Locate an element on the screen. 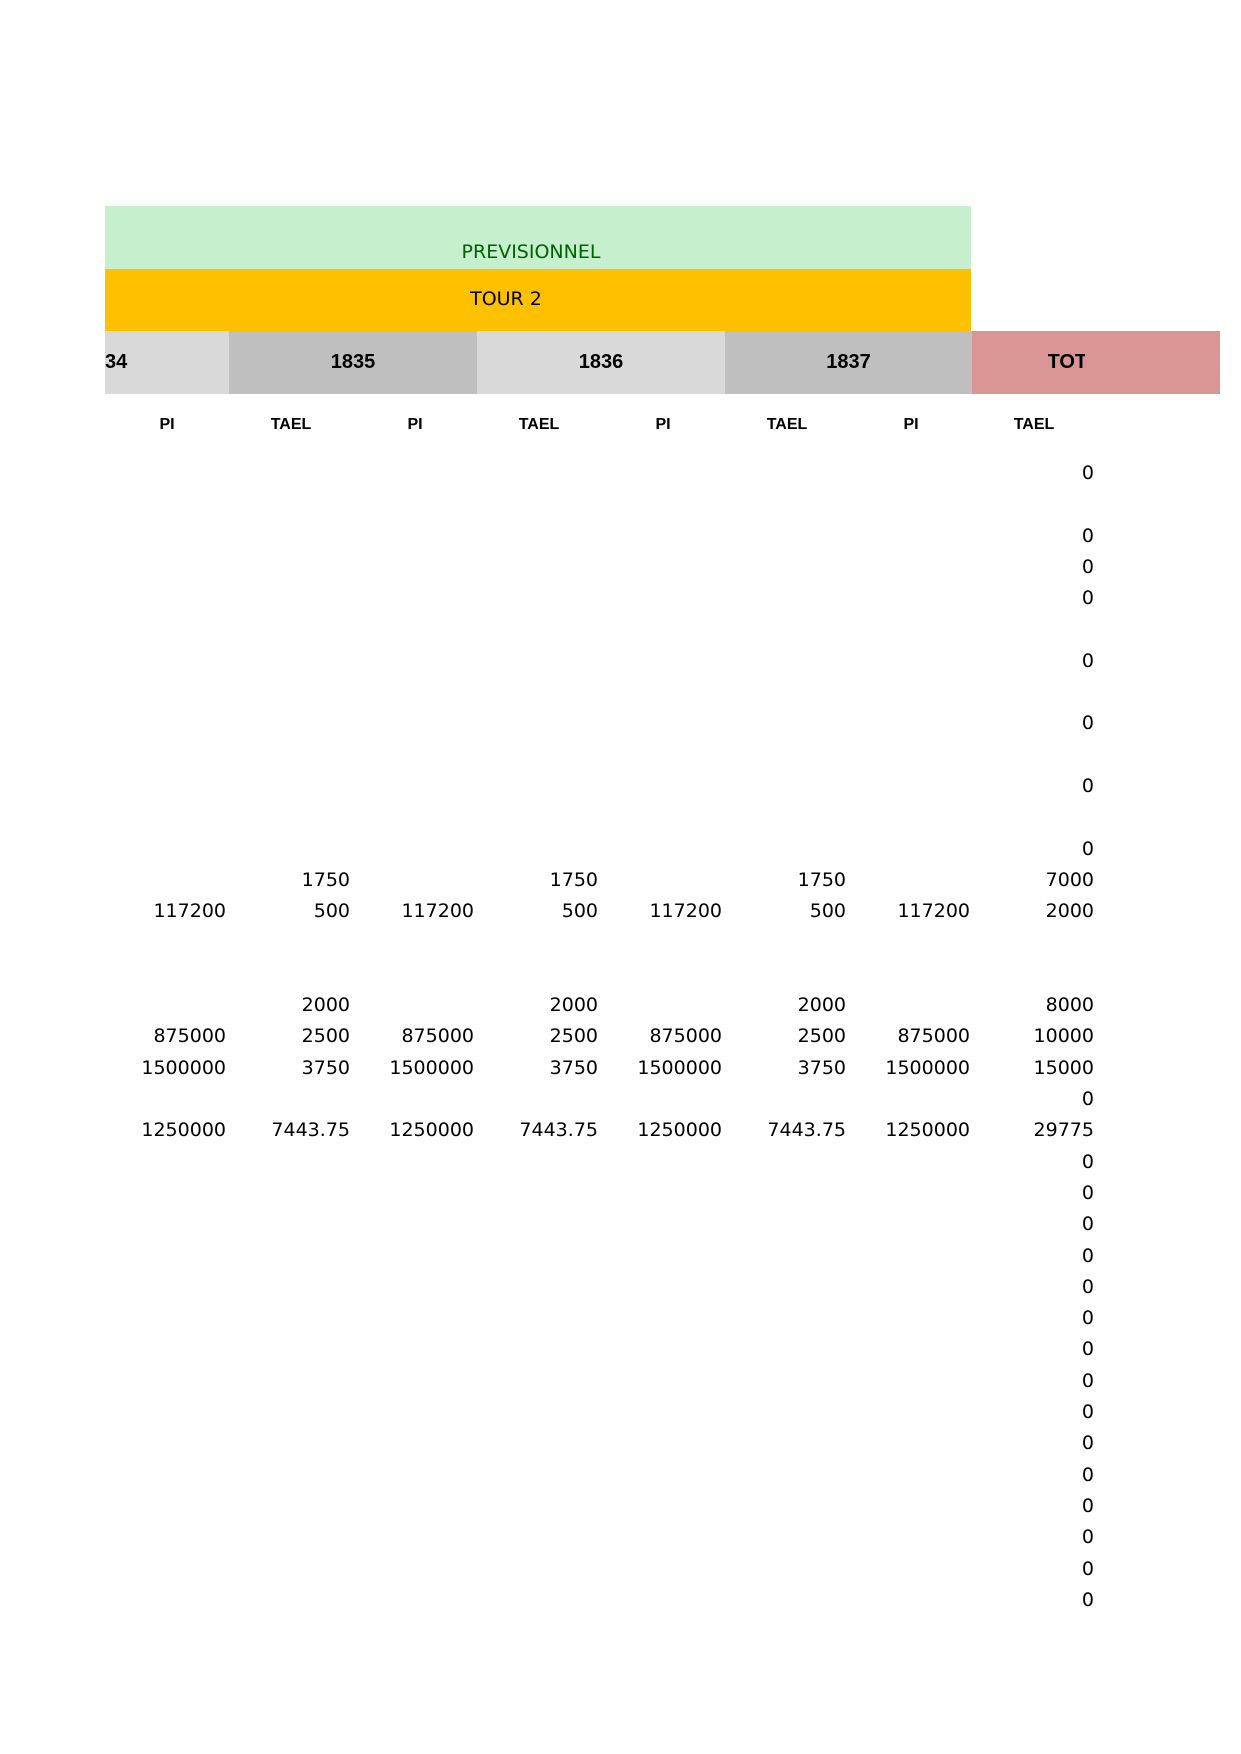 The width and height of the screenshot is (1241, 1754). year-header-1837: 1837 is located at coordinates (848, 362).